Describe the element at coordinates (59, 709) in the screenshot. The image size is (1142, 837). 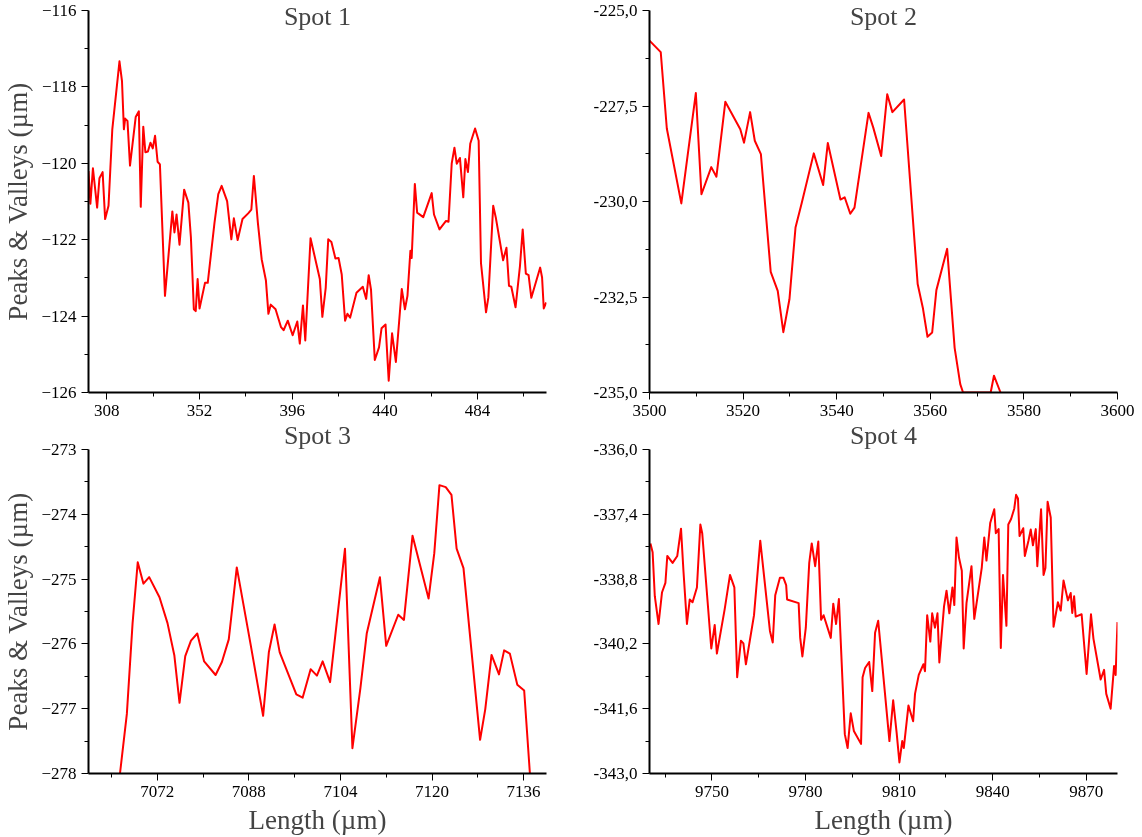
I see `y-tick-label: −277` at that location.